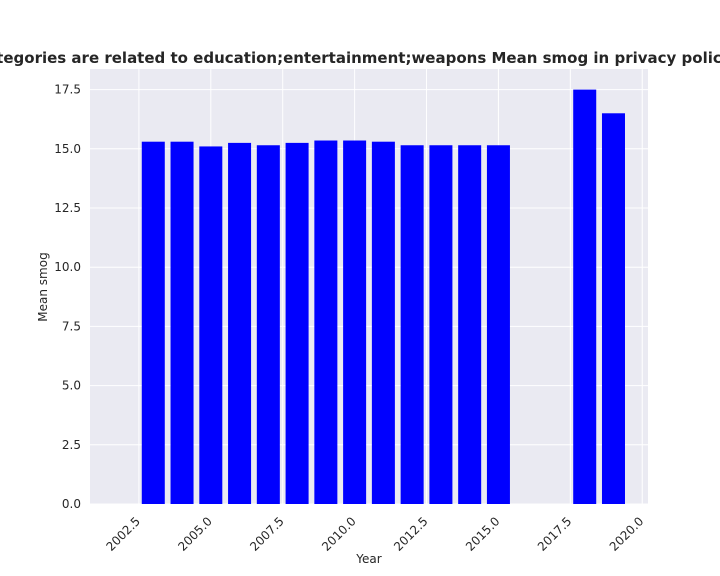 This screenshot has height=576, width=720. I want to click on y-tick-label: 17.5, so click(67, 90).